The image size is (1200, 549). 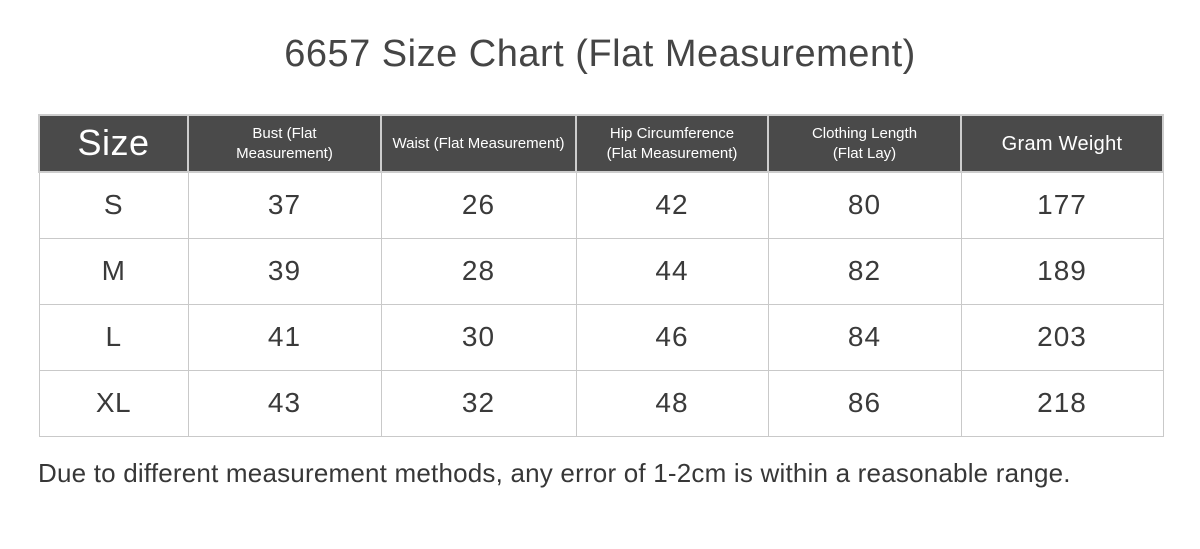 What do you see at coordinates (864, 271) in the screenshot?
I see `clothing-length-value: 82` at bounding box center [864, 271].